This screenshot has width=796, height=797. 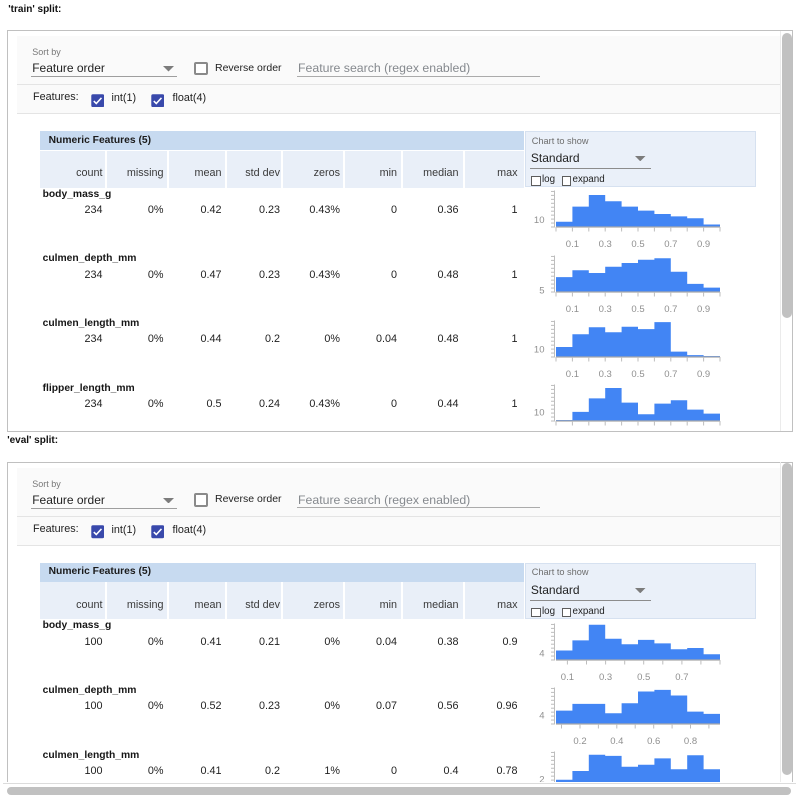 I want to click on svg-text: 5, so click(x=541, y=290).